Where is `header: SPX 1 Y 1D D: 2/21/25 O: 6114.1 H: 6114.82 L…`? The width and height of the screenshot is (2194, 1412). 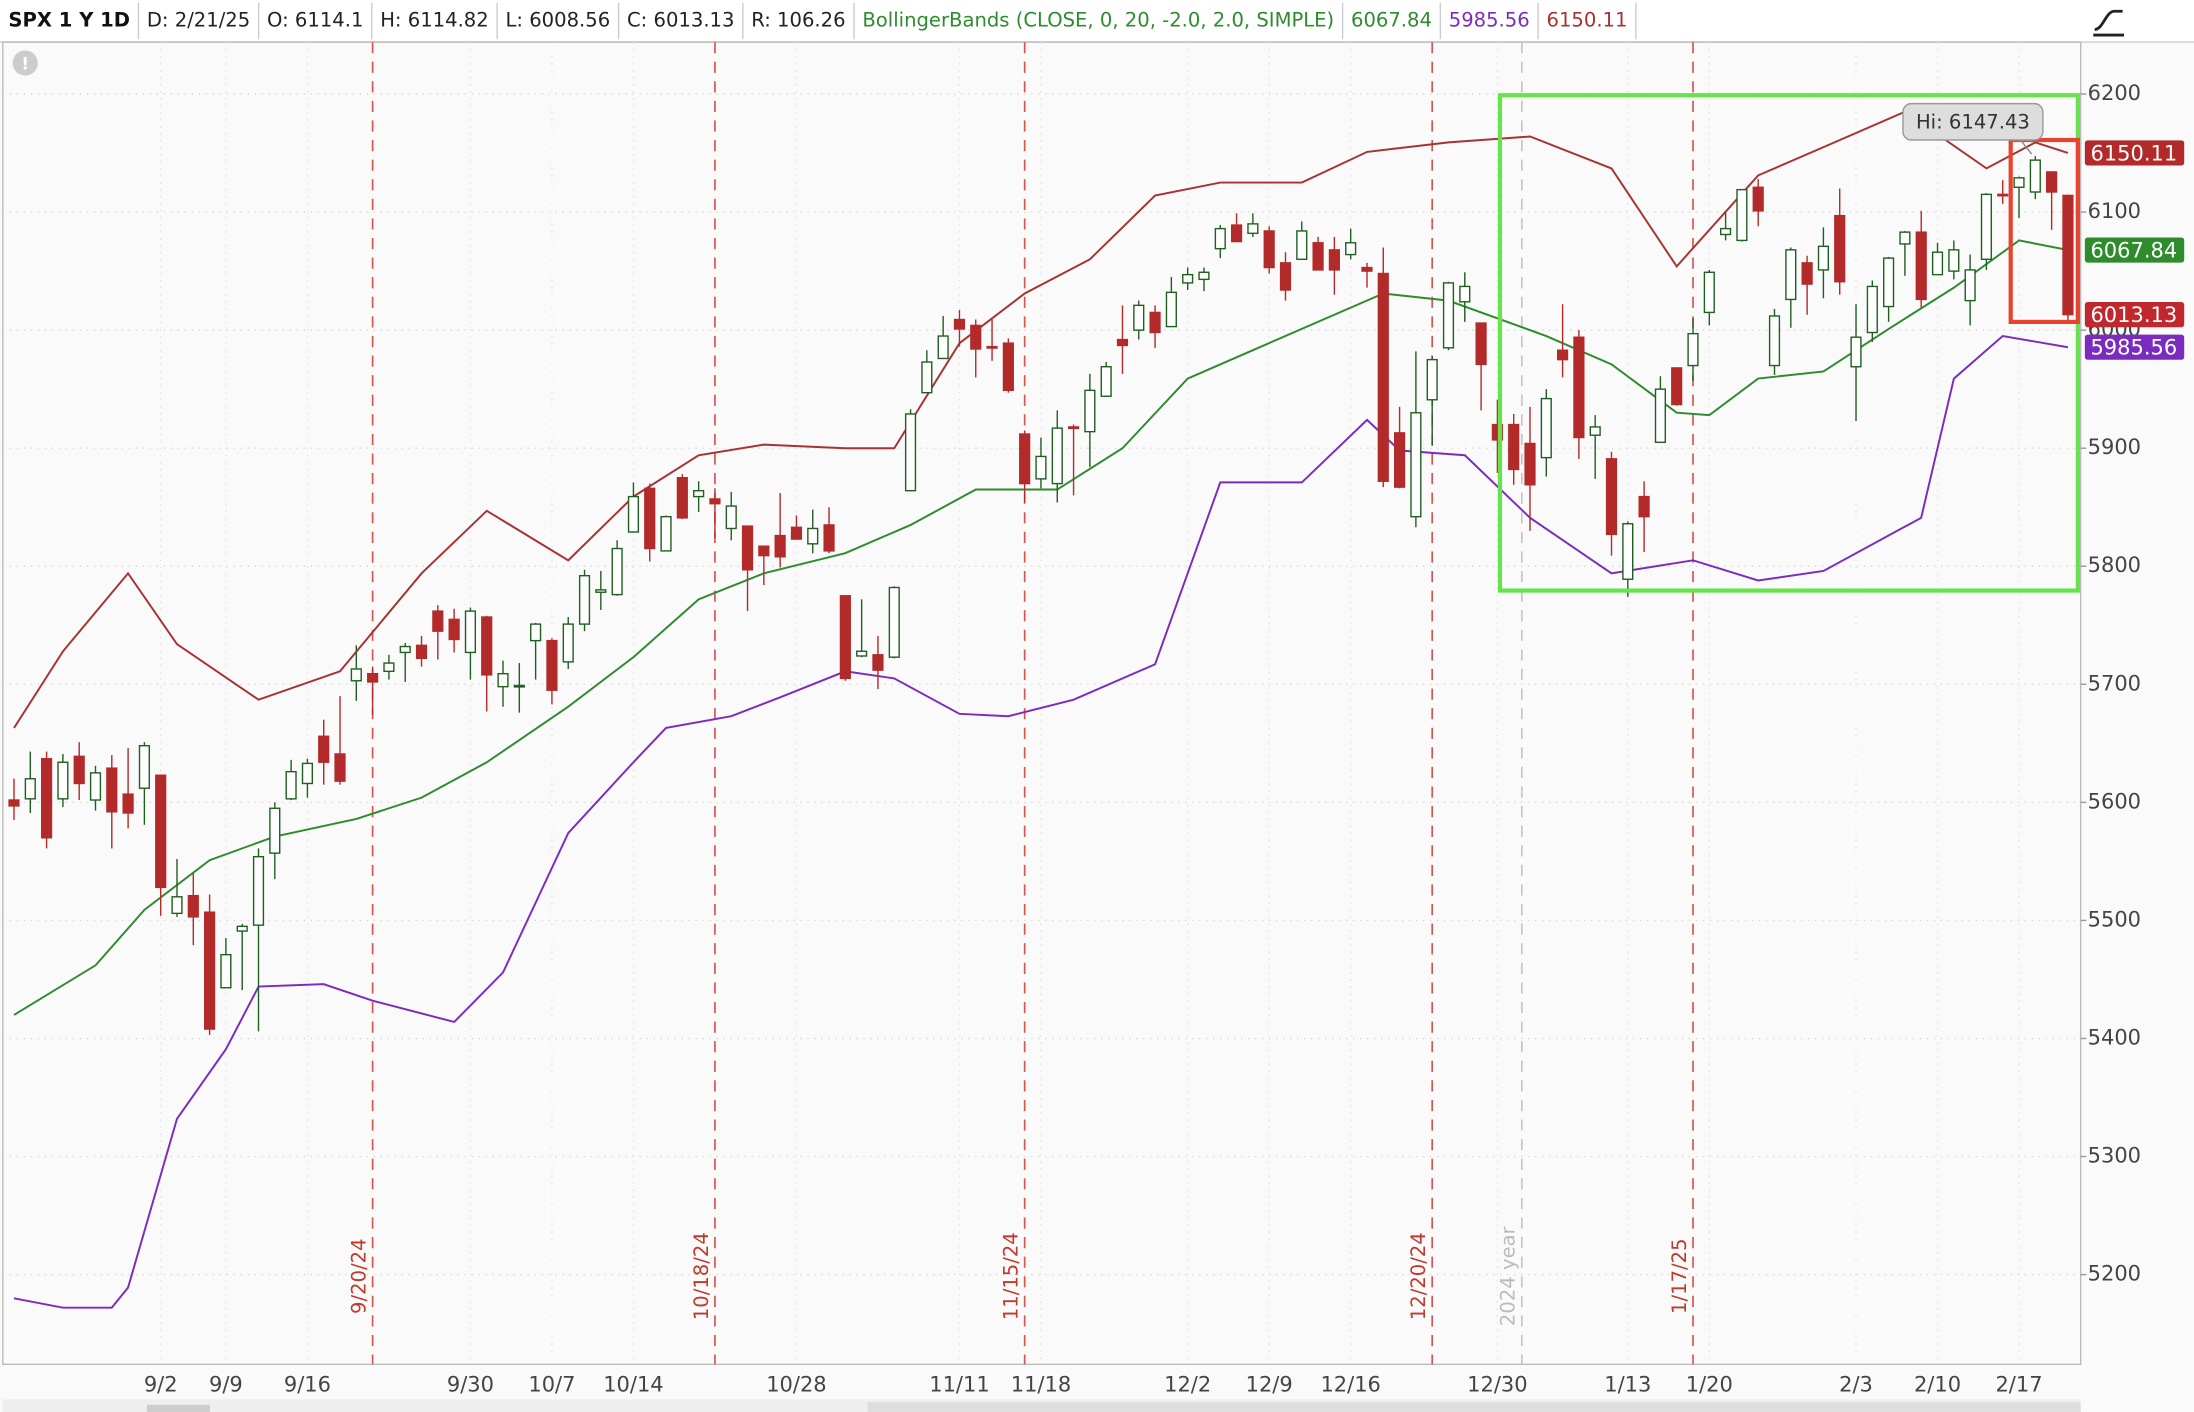
header: SPX 1 Y 1D D: 2/21/25 O: 6114.1 H: 6114.82 L… is located at coordinates (822, 21).